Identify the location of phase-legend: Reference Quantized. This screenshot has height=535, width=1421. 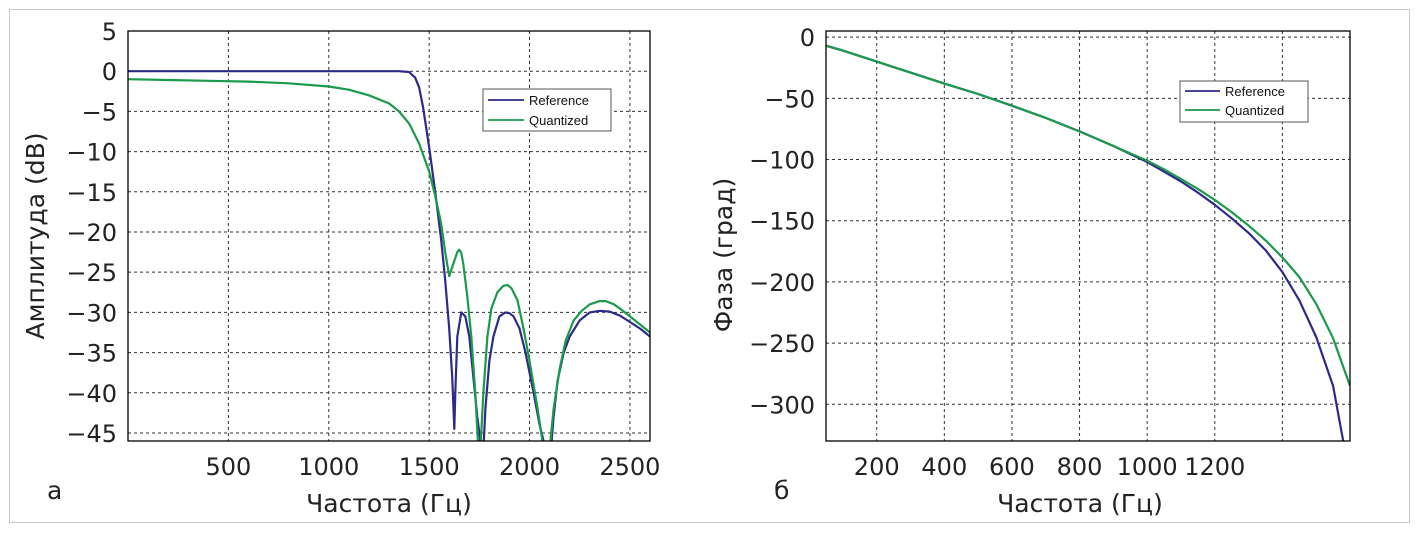
(1244, 101).